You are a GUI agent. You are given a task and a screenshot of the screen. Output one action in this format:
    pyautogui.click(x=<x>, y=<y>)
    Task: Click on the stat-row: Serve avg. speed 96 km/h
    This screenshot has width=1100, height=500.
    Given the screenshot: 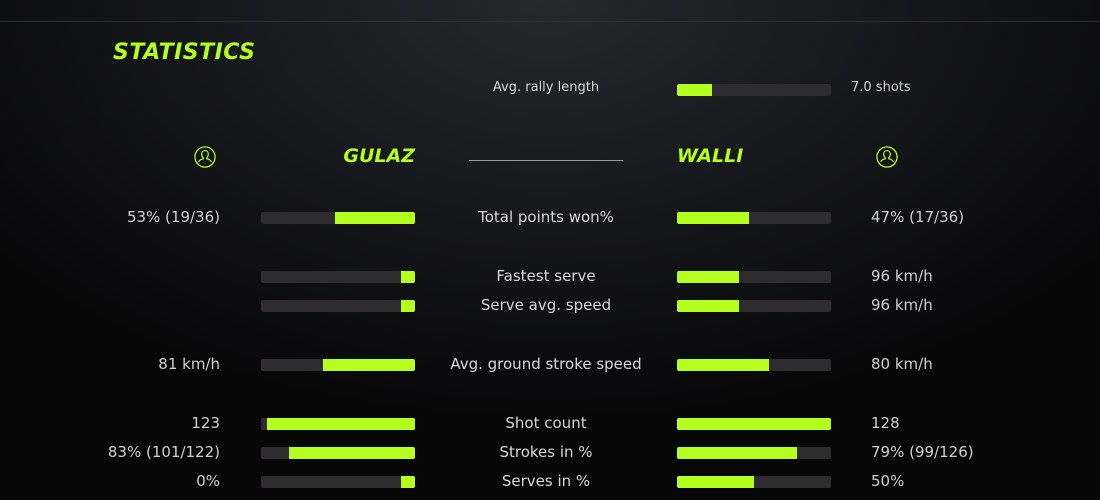 What is the action you would take?
    pyautogui.click(x=550, y=306)
    